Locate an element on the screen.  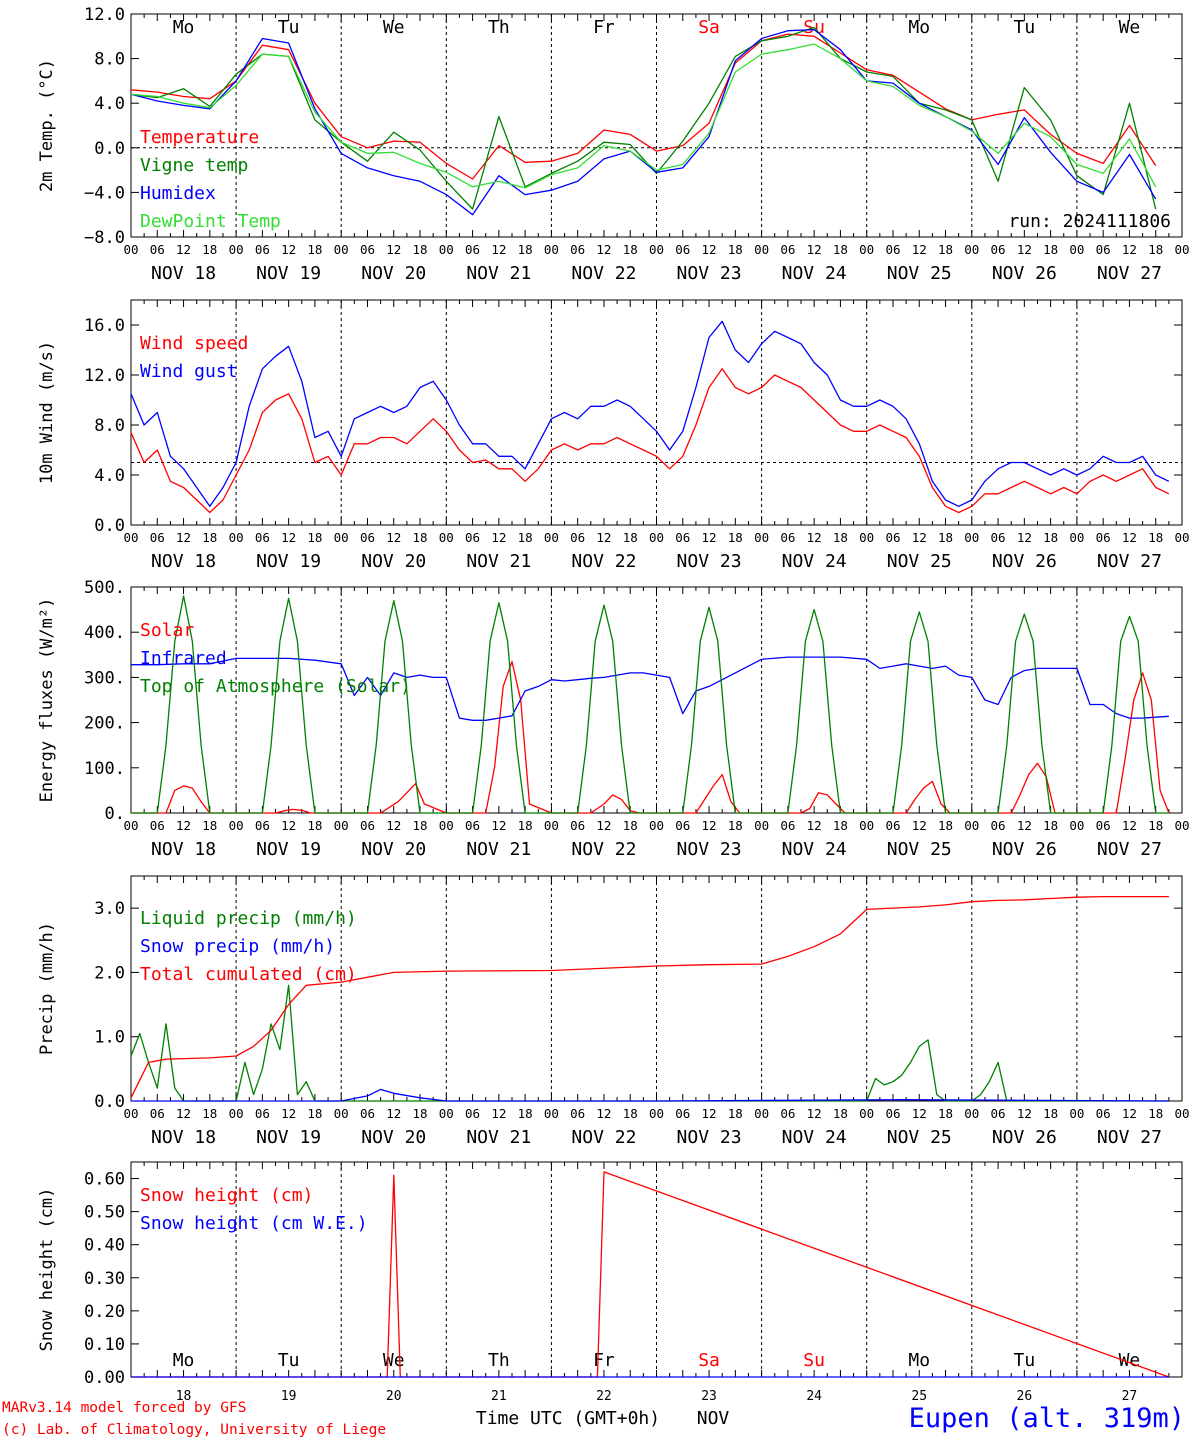
legend-entry: Humidex is located at coordinates (178, 193).